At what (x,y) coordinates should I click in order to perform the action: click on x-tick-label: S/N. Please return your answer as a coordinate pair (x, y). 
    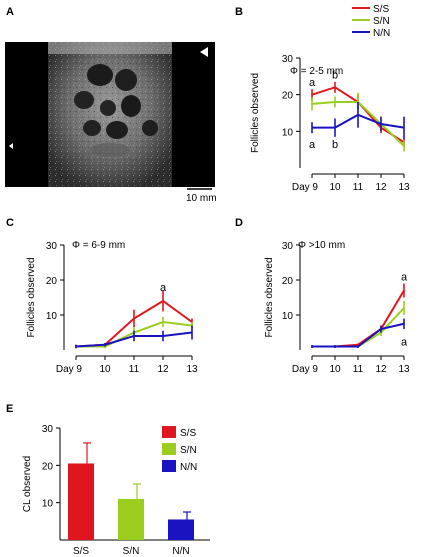
    Looking at the image, I should click on (131, 551).